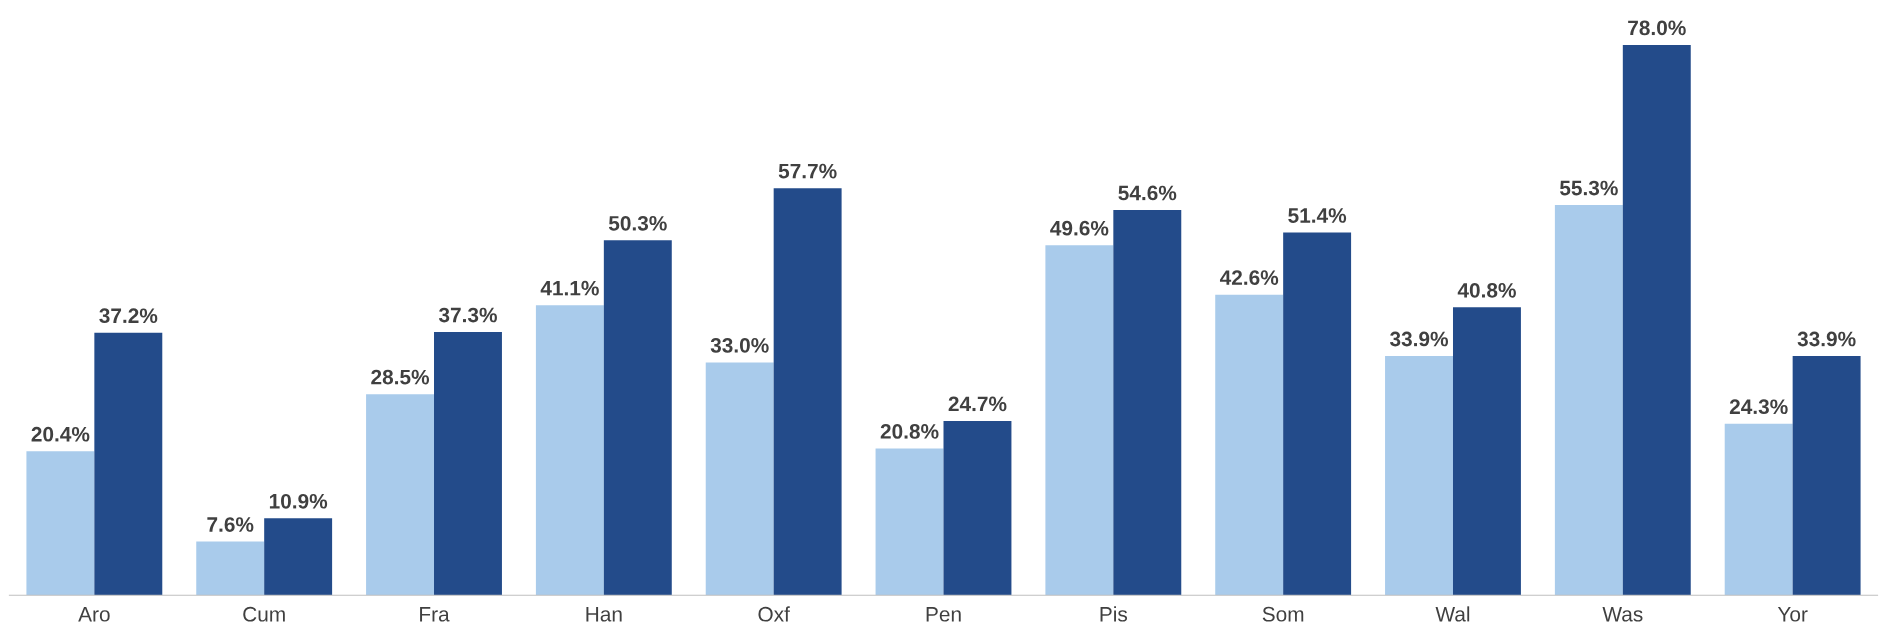 This screenshot has height=640, width=1887. Describe the element at coordinates (1622, 614) in the screenshot. I see `x-tick-label: Was` at that location.